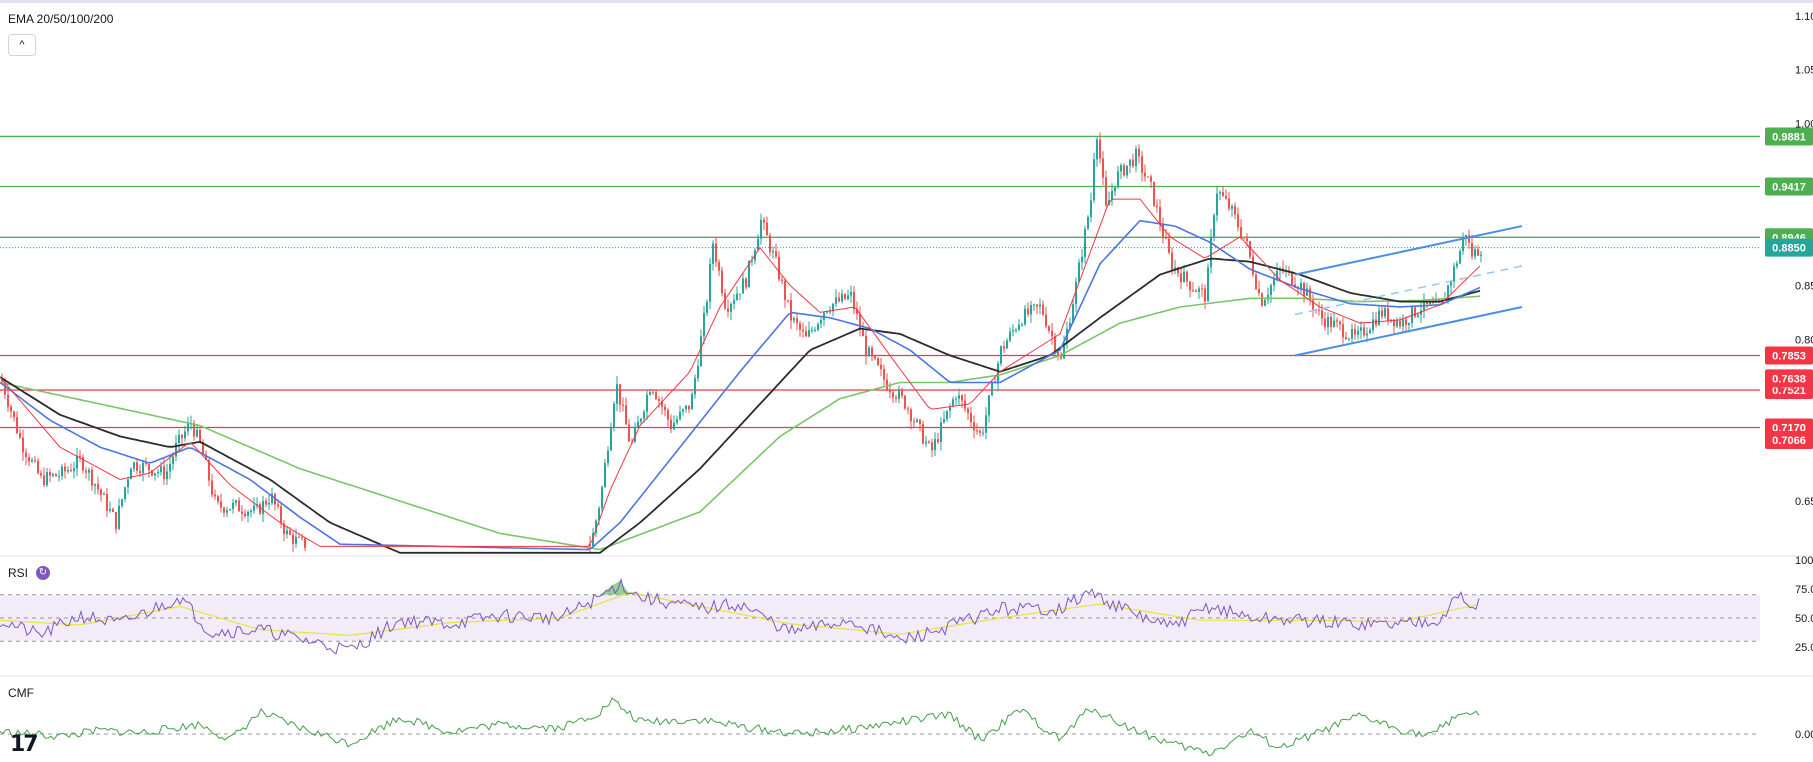 This screenshot has width=1813, height=762. What do you see at coordinates (1789, 247) in the screenshot?
I see `current-price-bg` at bounding box center [1789, 247].